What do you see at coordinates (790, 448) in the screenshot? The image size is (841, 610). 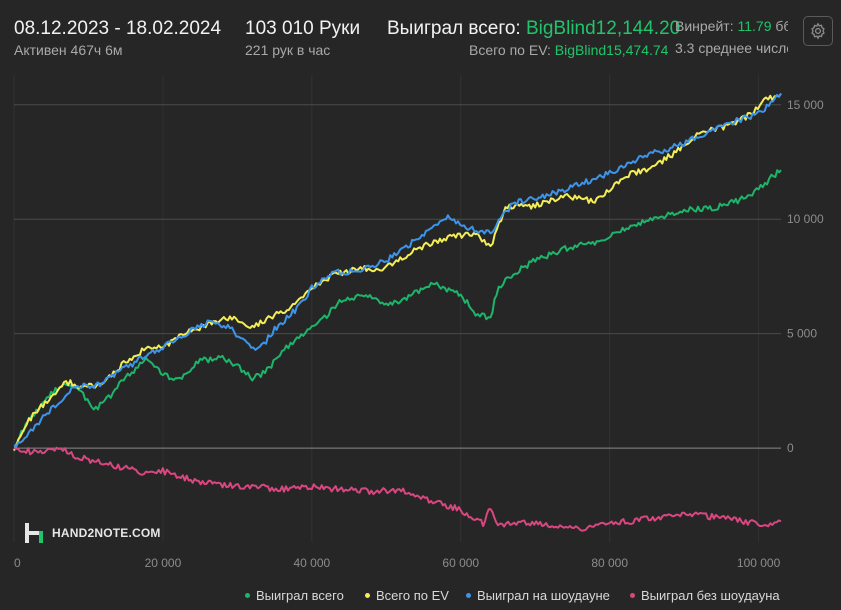 I see `y-tick-label: 0` at bounding box center [790, 448].